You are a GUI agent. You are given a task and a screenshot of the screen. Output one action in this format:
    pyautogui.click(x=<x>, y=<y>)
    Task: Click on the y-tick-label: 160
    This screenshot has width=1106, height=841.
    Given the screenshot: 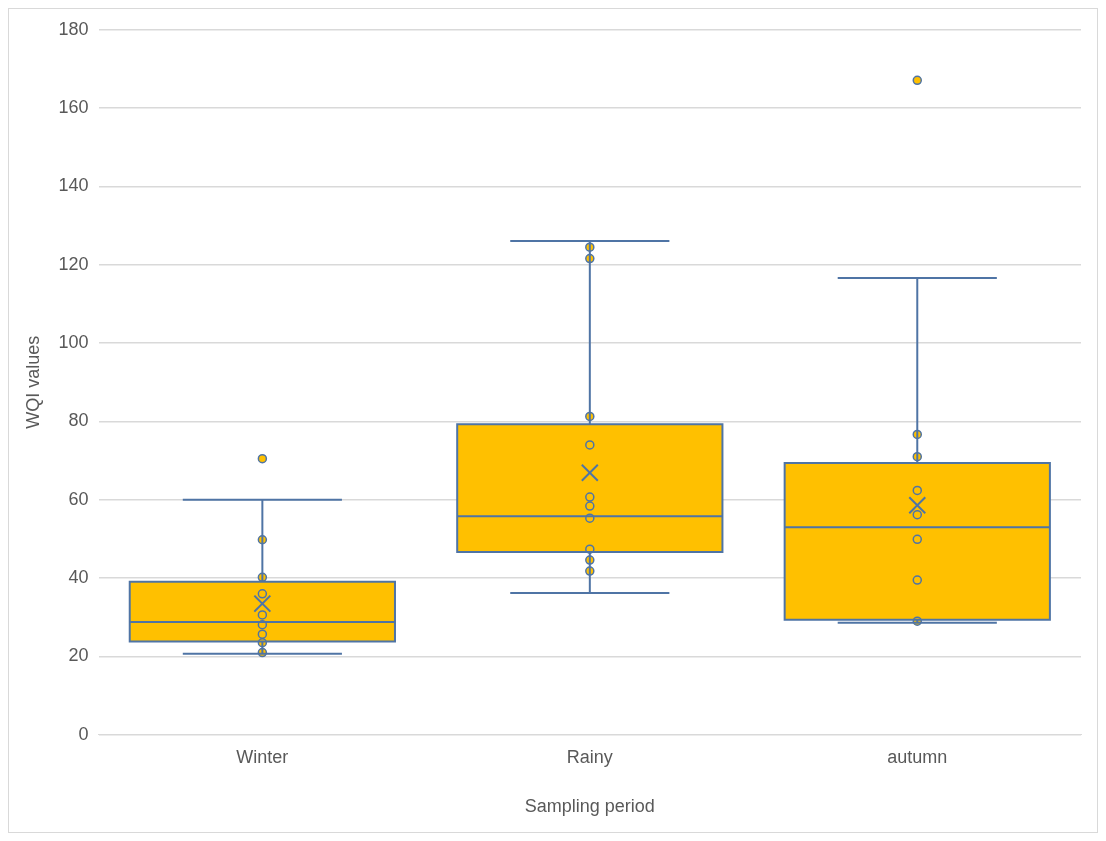 What is the action you would take?
    pyautogui.click(x=73, y=107)
    